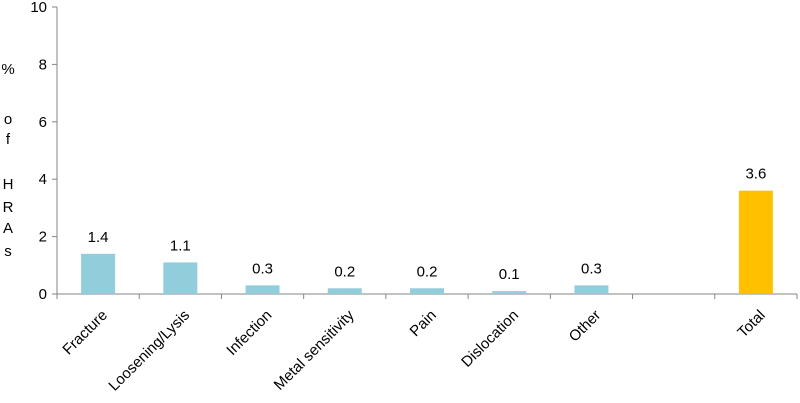 The height and width of the screenshot is (403, 800). What do you see at coordinates (149, 351) in the screenshot?
I see `category-label: Loosening/Lysis` at bounding box center [149, 351].